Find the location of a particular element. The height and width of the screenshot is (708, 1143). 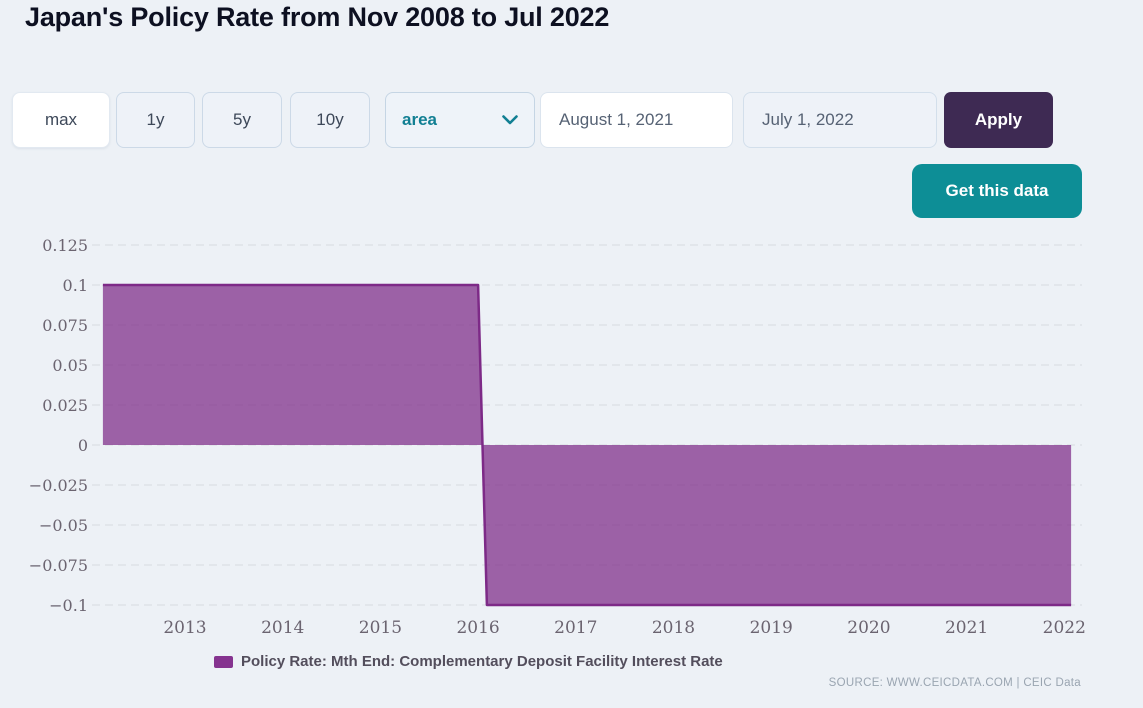

y-axis-tick-label: 0.1 is located at coordinates (75, 285).